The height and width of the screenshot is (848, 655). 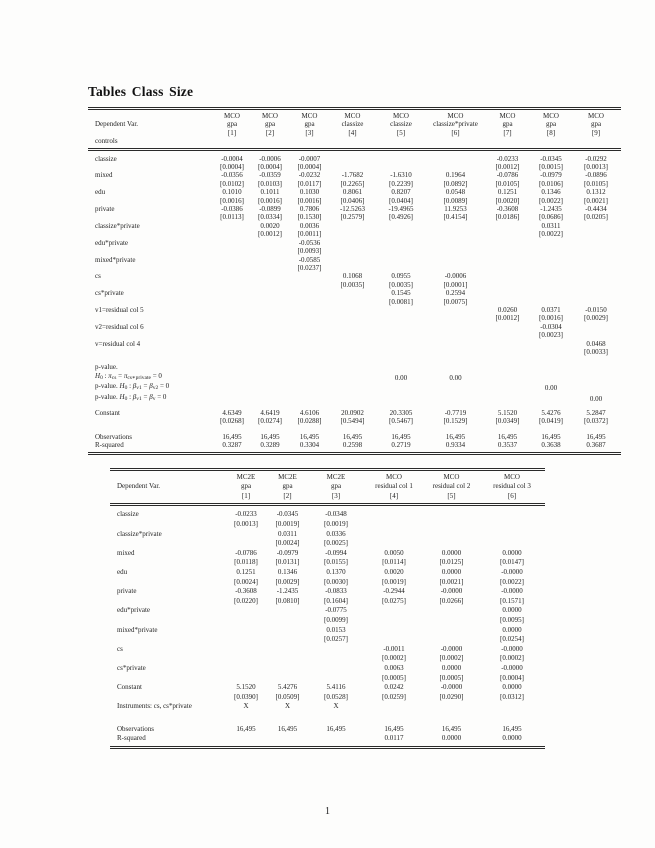 What do you see at coordinates (130, 386) in the screenshot?
I see `math-part: :` at bounding box center [130, 386].